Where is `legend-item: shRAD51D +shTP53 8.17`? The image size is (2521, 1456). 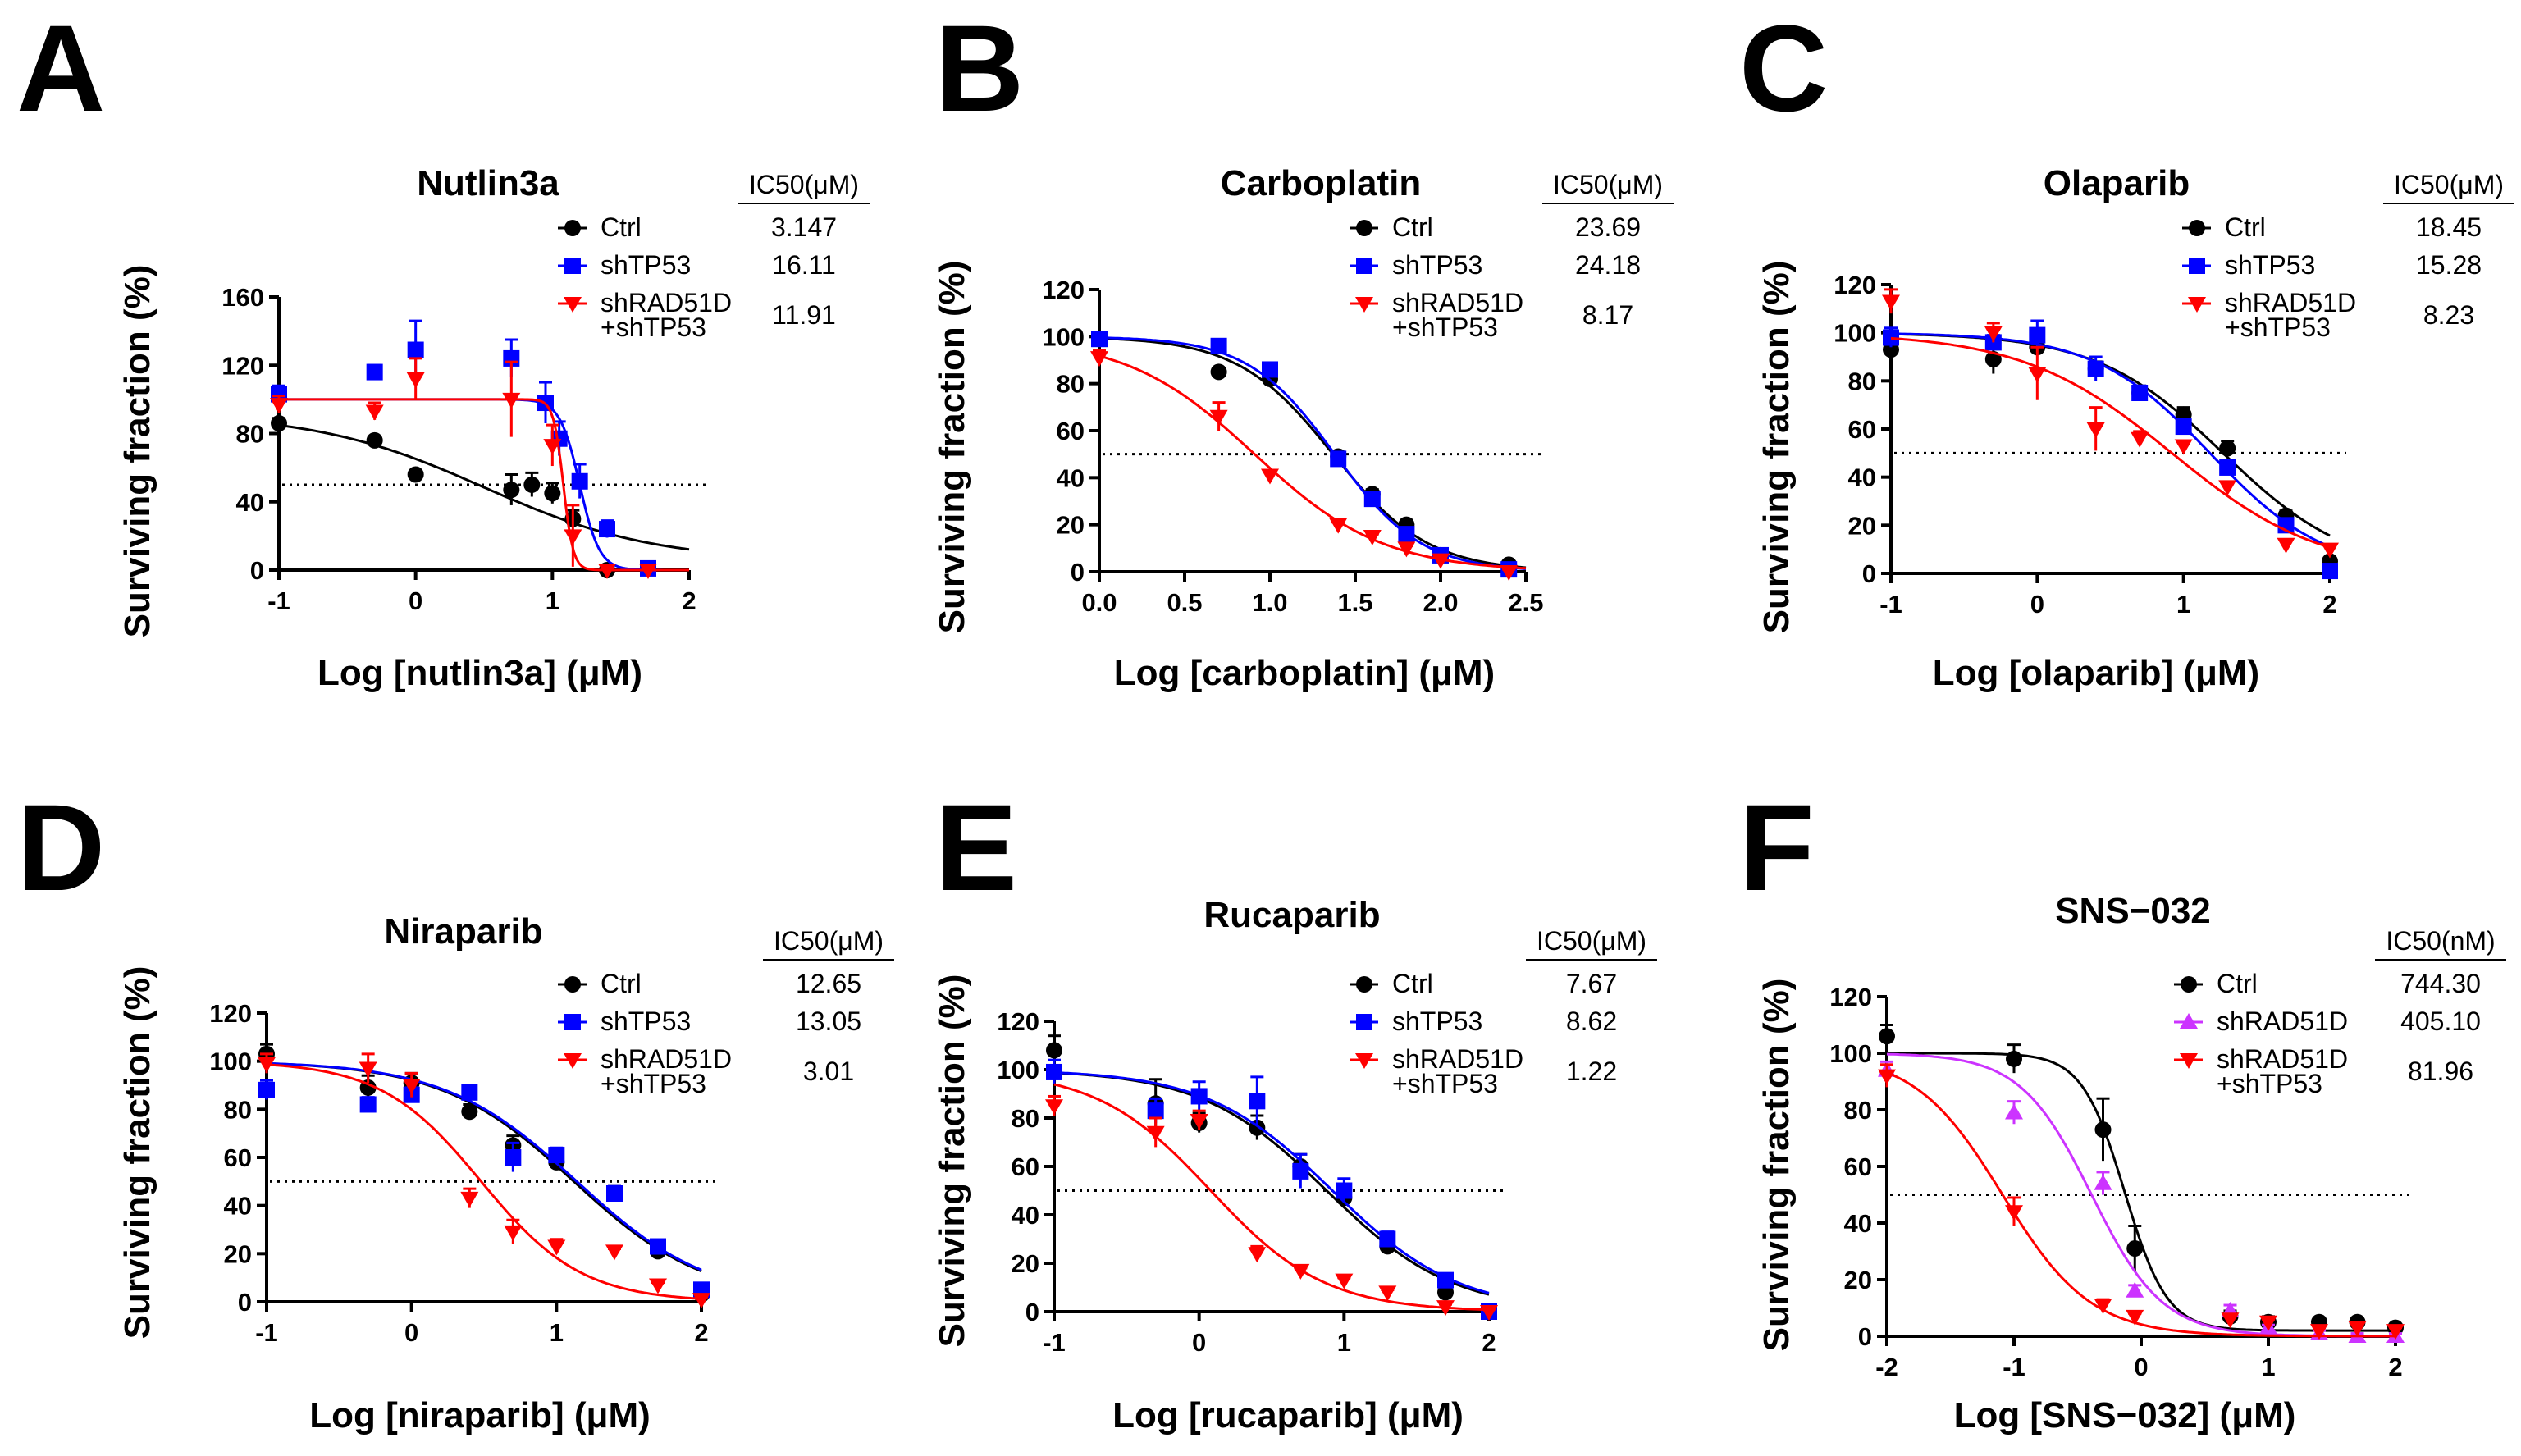 legend-item: shRAD51D +shTP53 8.17 is located at coordinates (1491, 315).